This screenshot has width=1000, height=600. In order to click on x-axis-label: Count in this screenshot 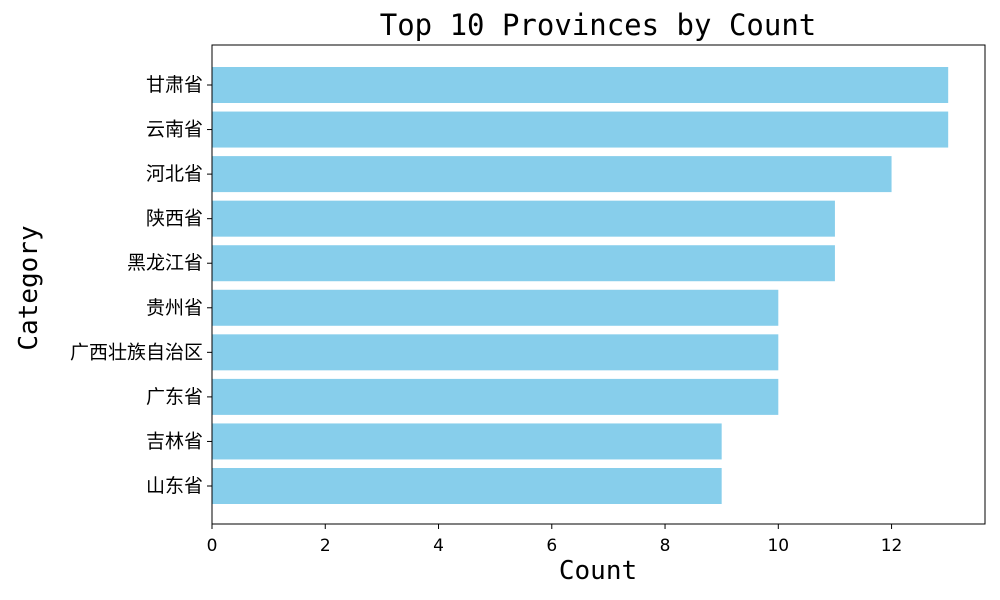, I will do `click(598, 571)`.